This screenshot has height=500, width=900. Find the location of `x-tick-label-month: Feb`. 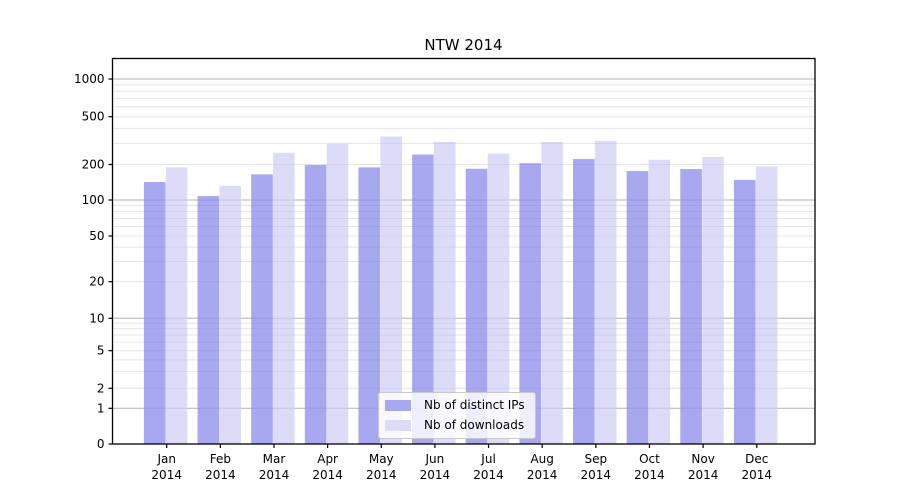

x-tick-label-month: Feb is located at coordinates (220, 459).